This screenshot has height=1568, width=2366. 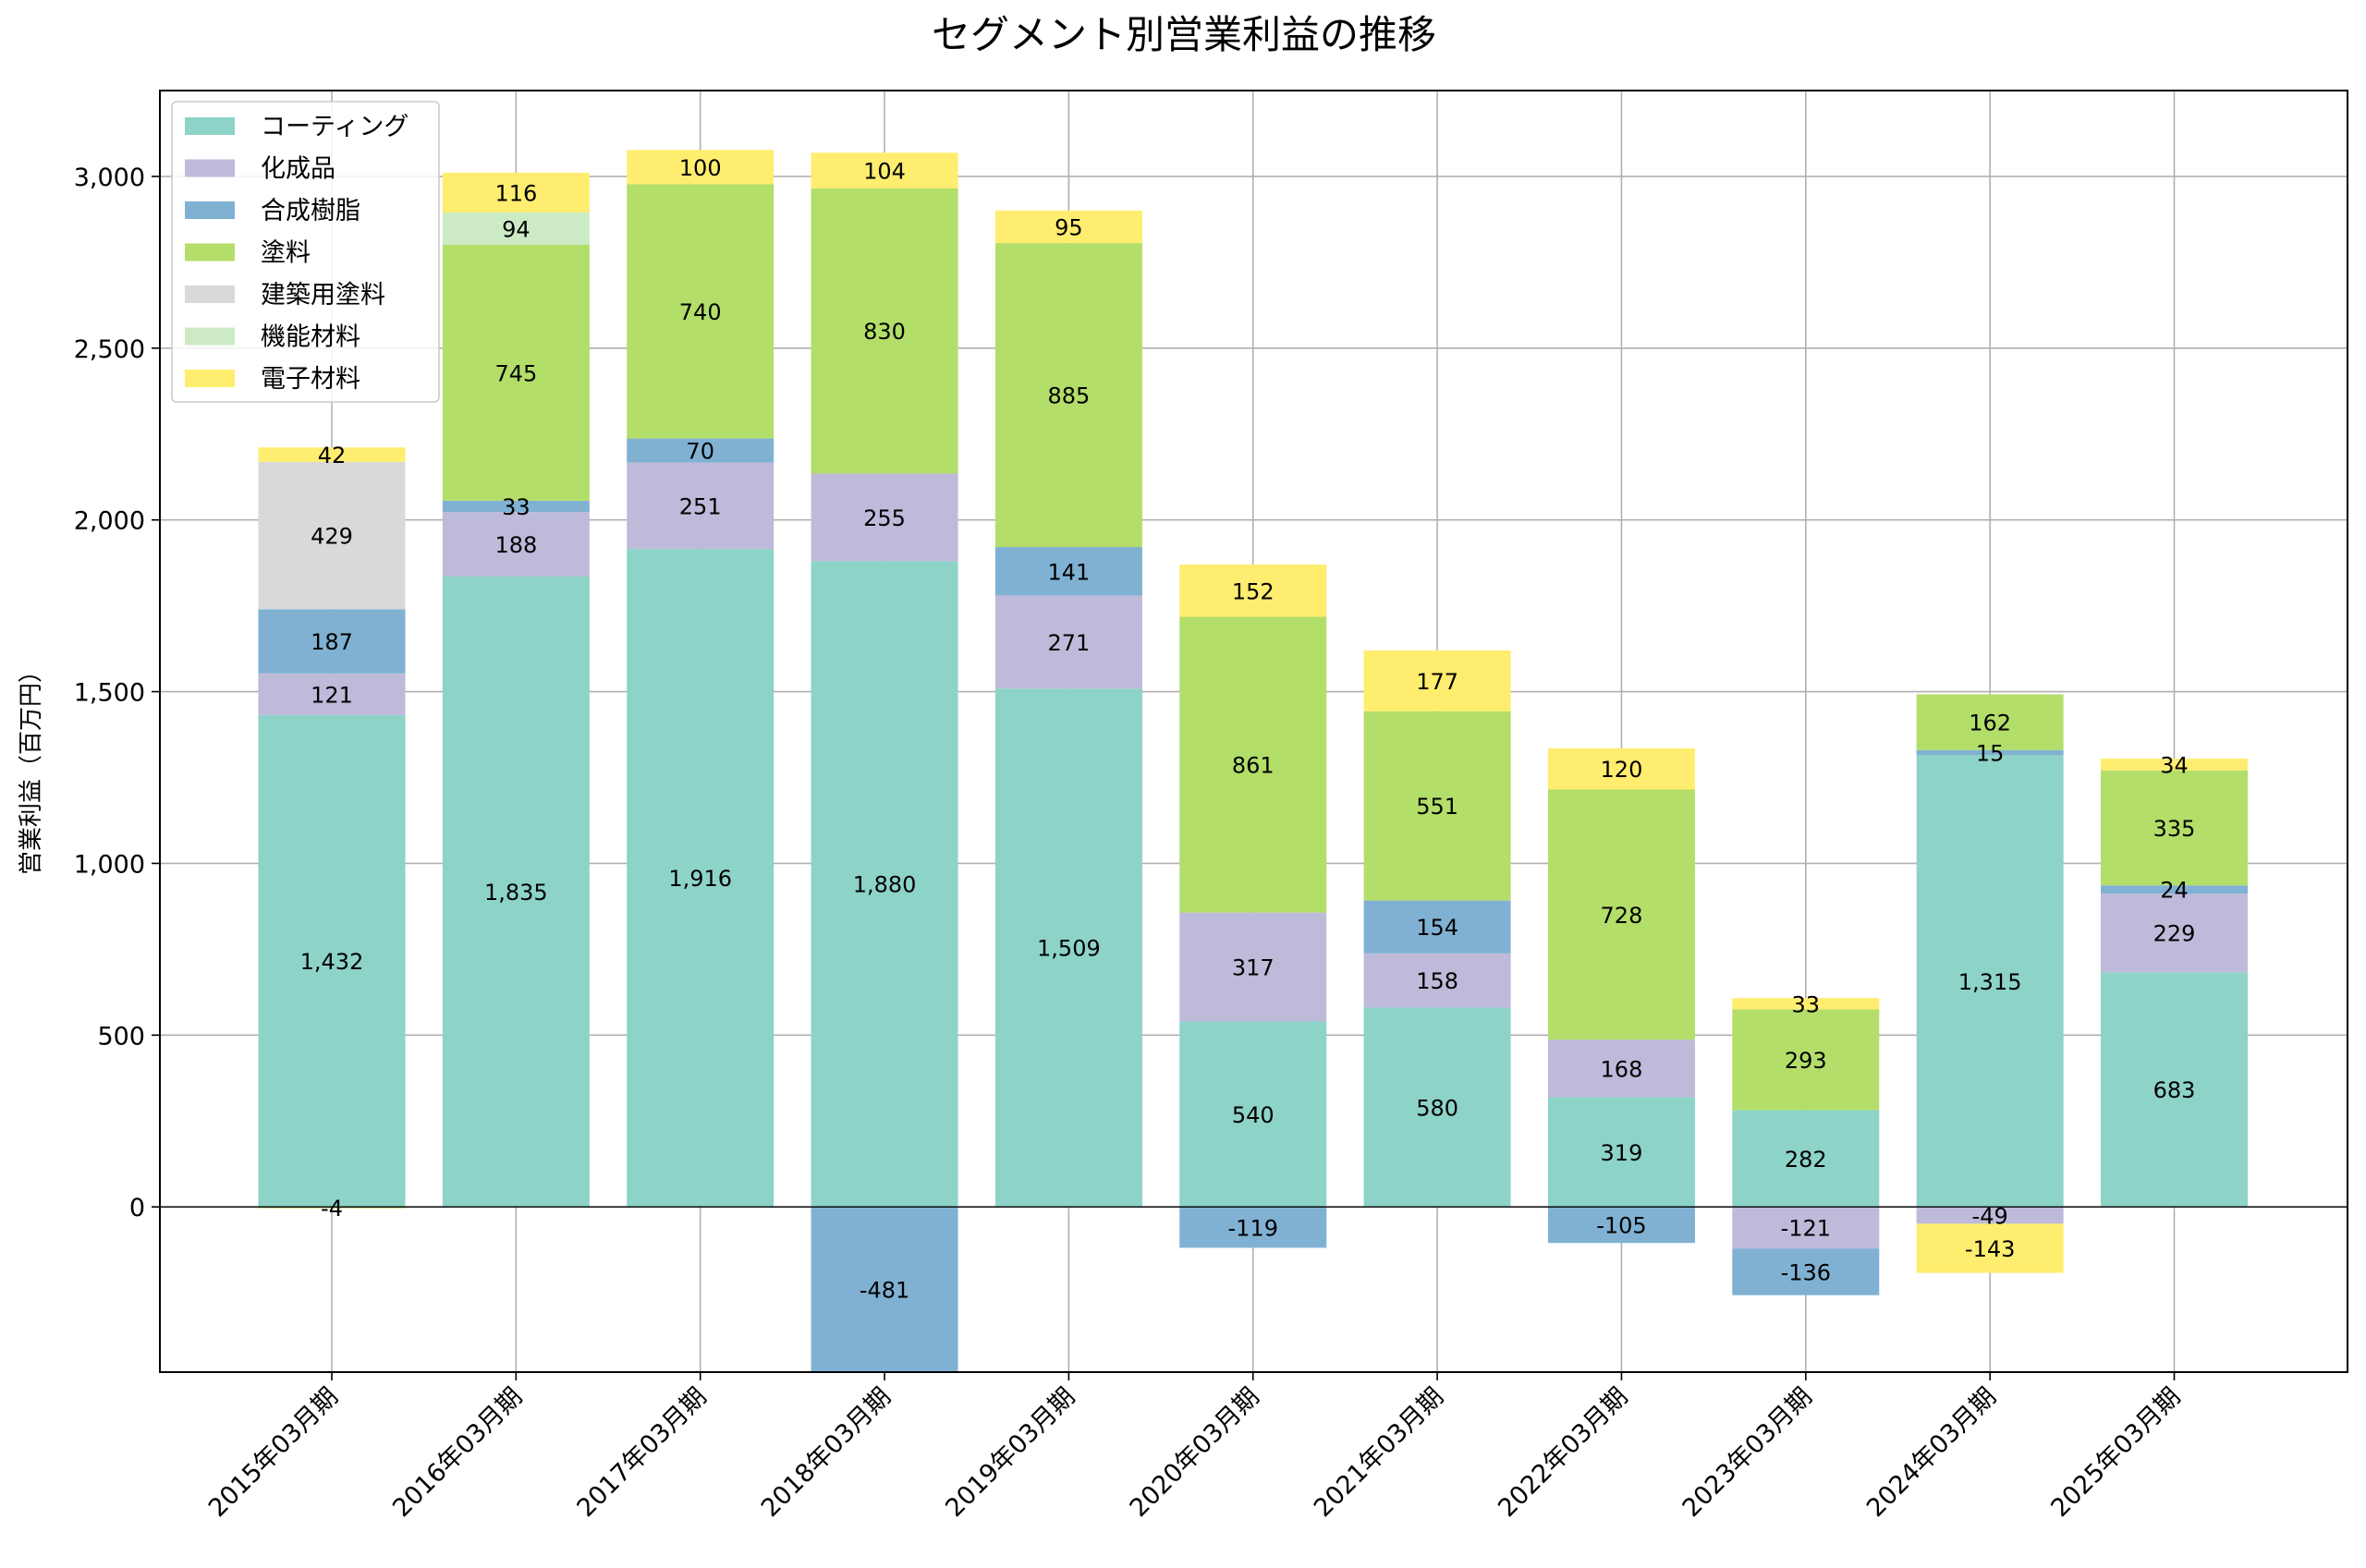 What do you see at coordinates (332, 537) in the screenshot?
I see `bar-value-label: 429` at bounding box center [332, 537].